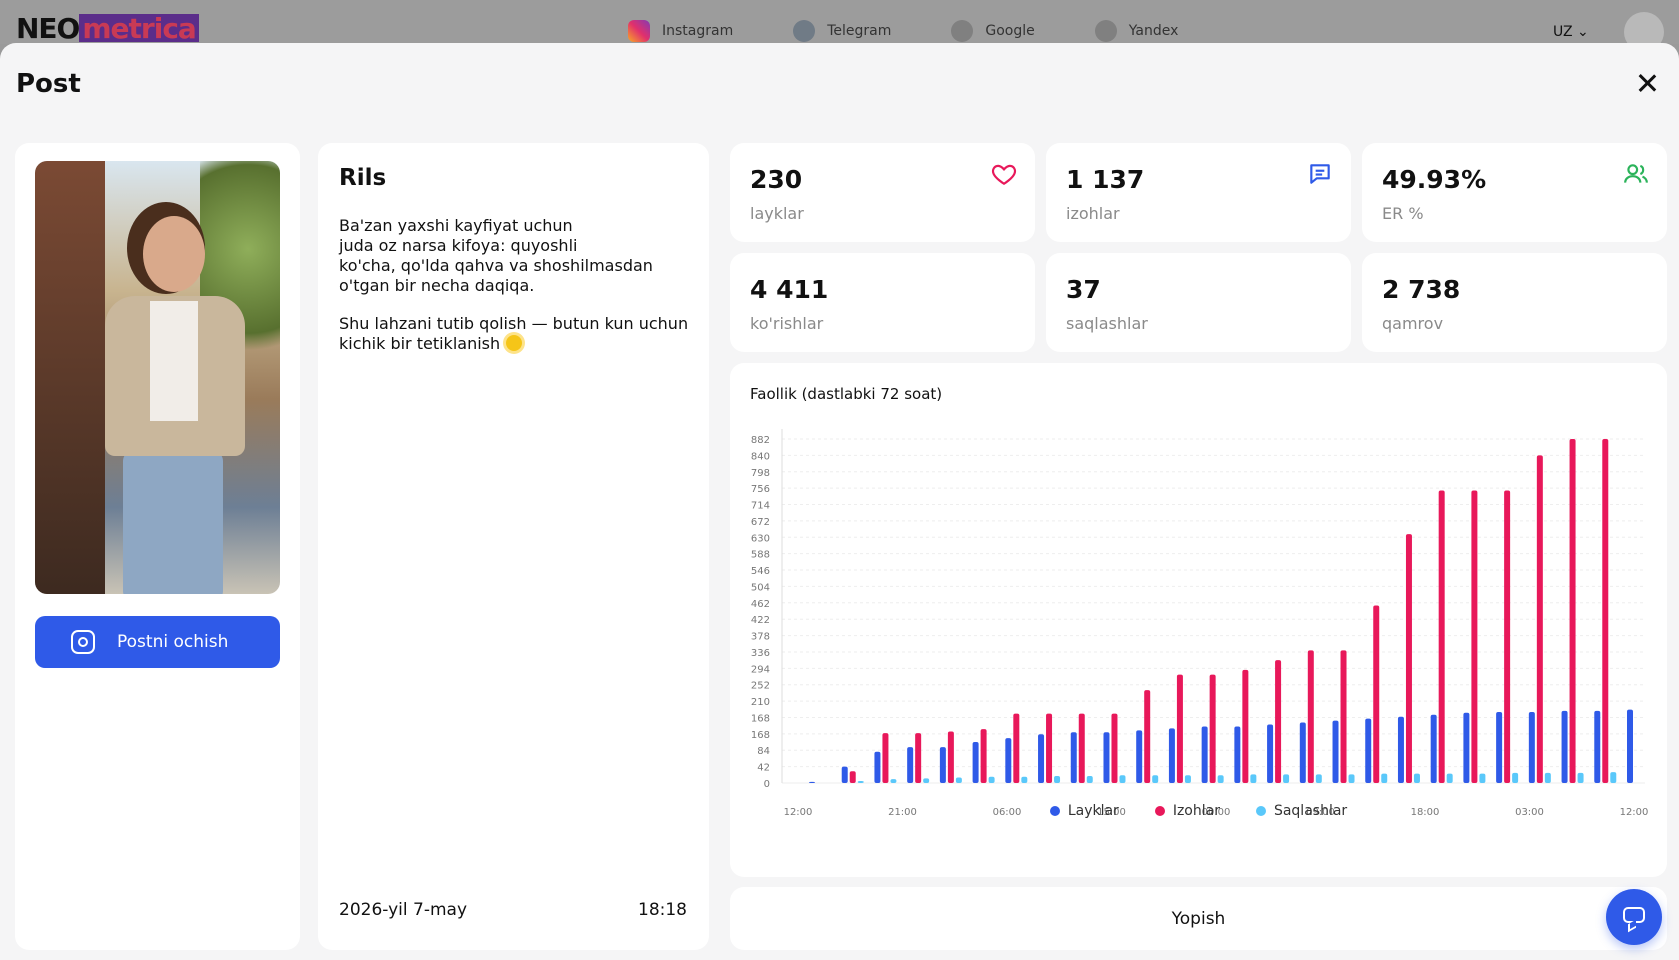 This screenshot has width=1679, height=960. Describe the element at coordinates (760, 669) in the screenshot. I see `y-tick-label: 294` at that location.